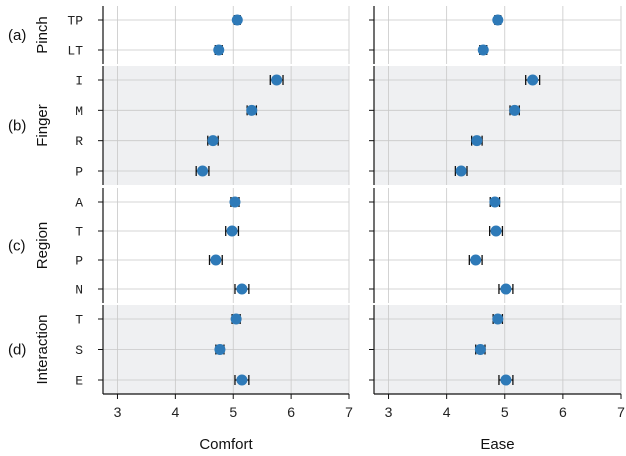 Image resolution: width=626 pixels, height=456 pixels. What do you see at coordinates (79, 111) in the screenshot?
I see `category-label: M` at bounding box center [79, 111].